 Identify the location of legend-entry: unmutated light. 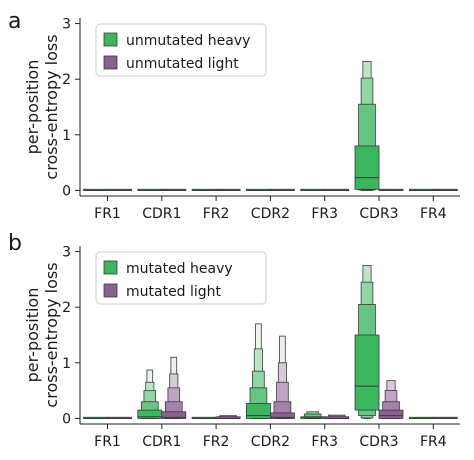
(182, 64).